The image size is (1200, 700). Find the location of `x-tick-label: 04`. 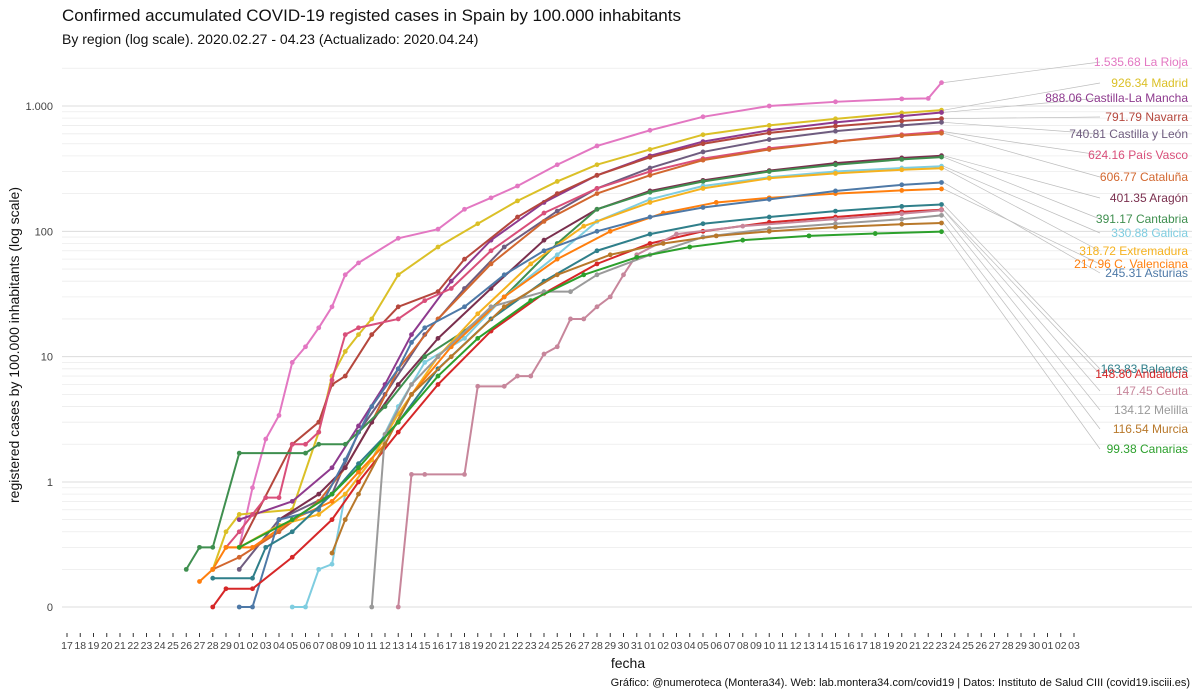

x-tick-label: 04 is located at coordinates (690, 646).